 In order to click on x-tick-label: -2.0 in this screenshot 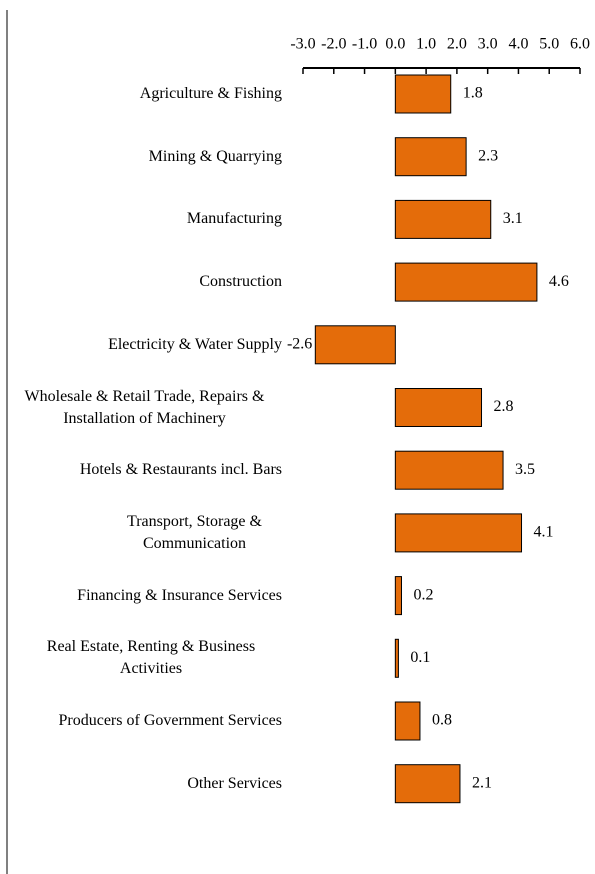, I will do `click(333, 44)`.